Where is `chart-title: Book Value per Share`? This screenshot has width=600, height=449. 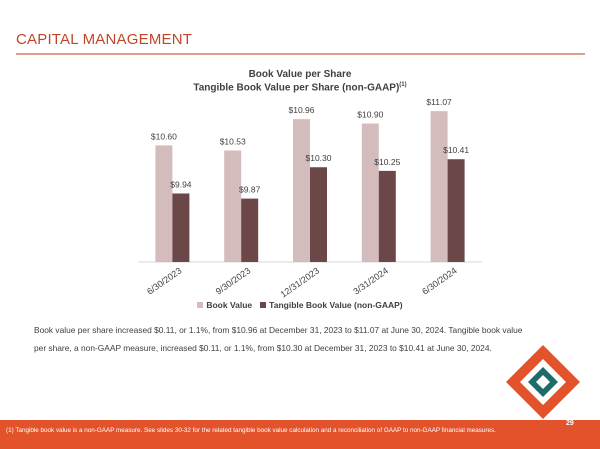
chart-title: Book Value per Share is located at coordinates (300, 74).